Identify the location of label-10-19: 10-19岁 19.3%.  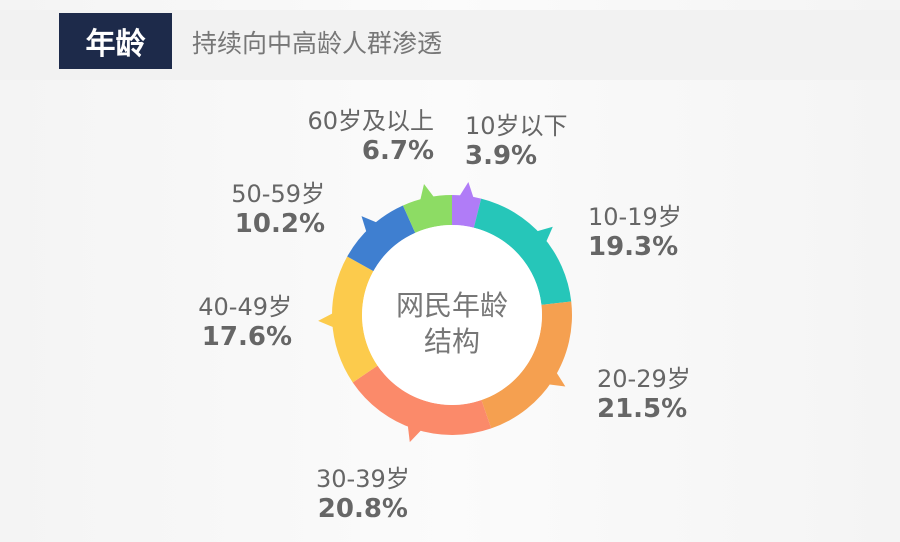
(635, 233).